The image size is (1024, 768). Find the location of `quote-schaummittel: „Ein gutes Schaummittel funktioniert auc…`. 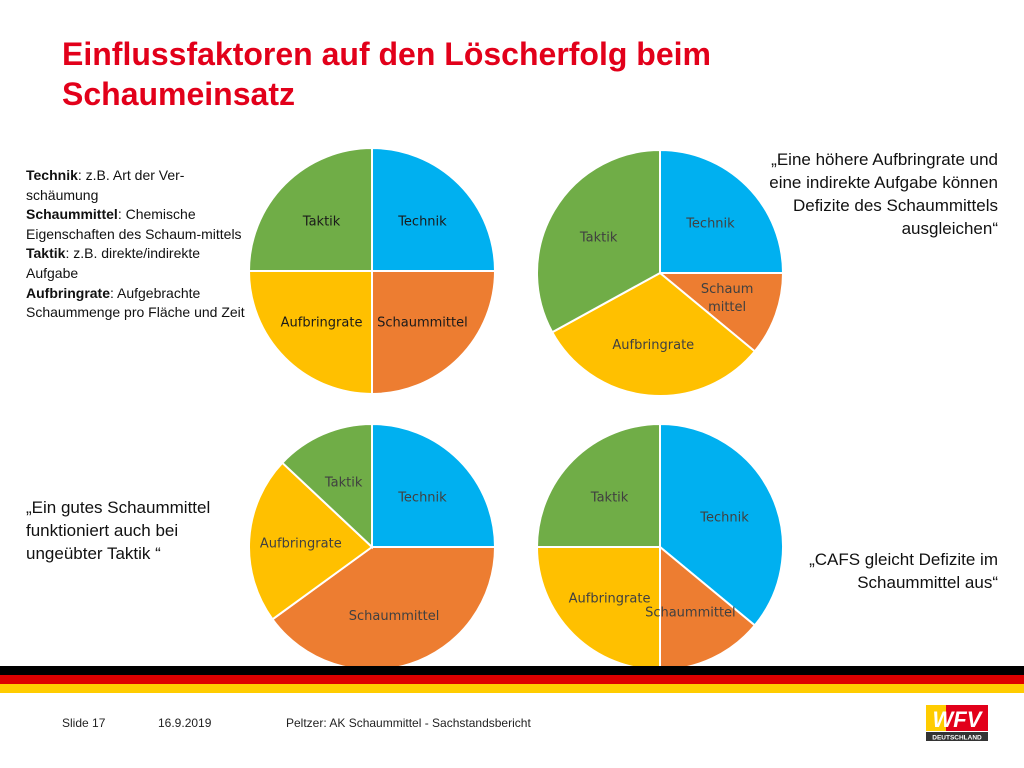

quote-schaummittel: „Ein gutes Schaummittel funktioniert auc… is located at coordinates (118, 530).